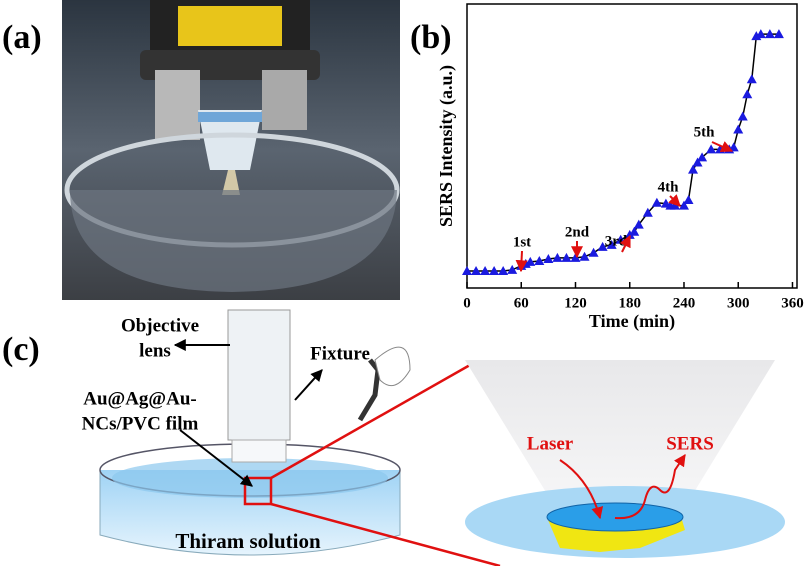 The height and width of the screenshot is (566, 809). I want to click on x-tick-label: 0, so click(467, 303).